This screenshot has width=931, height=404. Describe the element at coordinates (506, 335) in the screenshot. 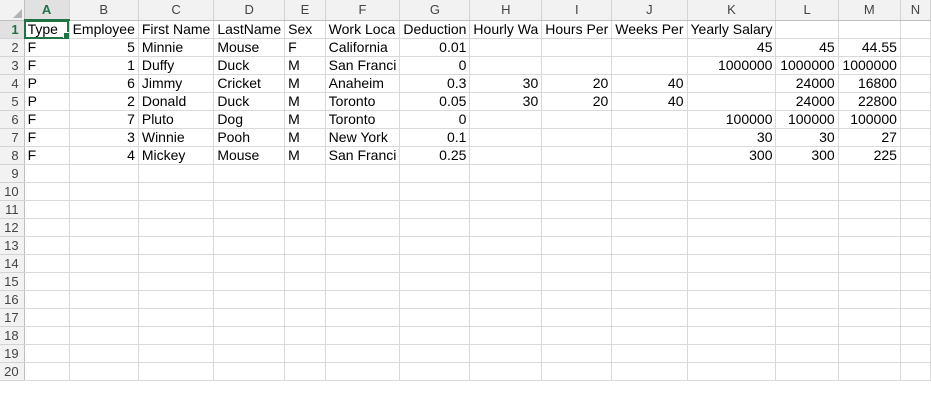

I see `cell-h18` at that location.